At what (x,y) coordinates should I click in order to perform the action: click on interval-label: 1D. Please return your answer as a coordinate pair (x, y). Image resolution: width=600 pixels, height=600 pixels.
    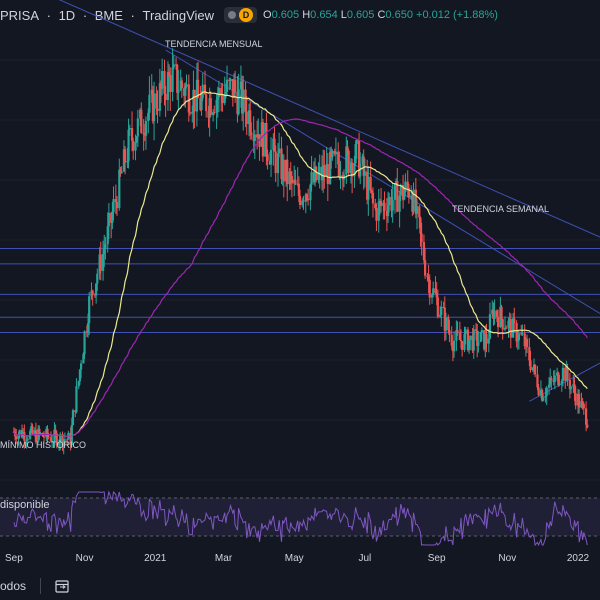
    Looking at the image, I should click on (67, 15).